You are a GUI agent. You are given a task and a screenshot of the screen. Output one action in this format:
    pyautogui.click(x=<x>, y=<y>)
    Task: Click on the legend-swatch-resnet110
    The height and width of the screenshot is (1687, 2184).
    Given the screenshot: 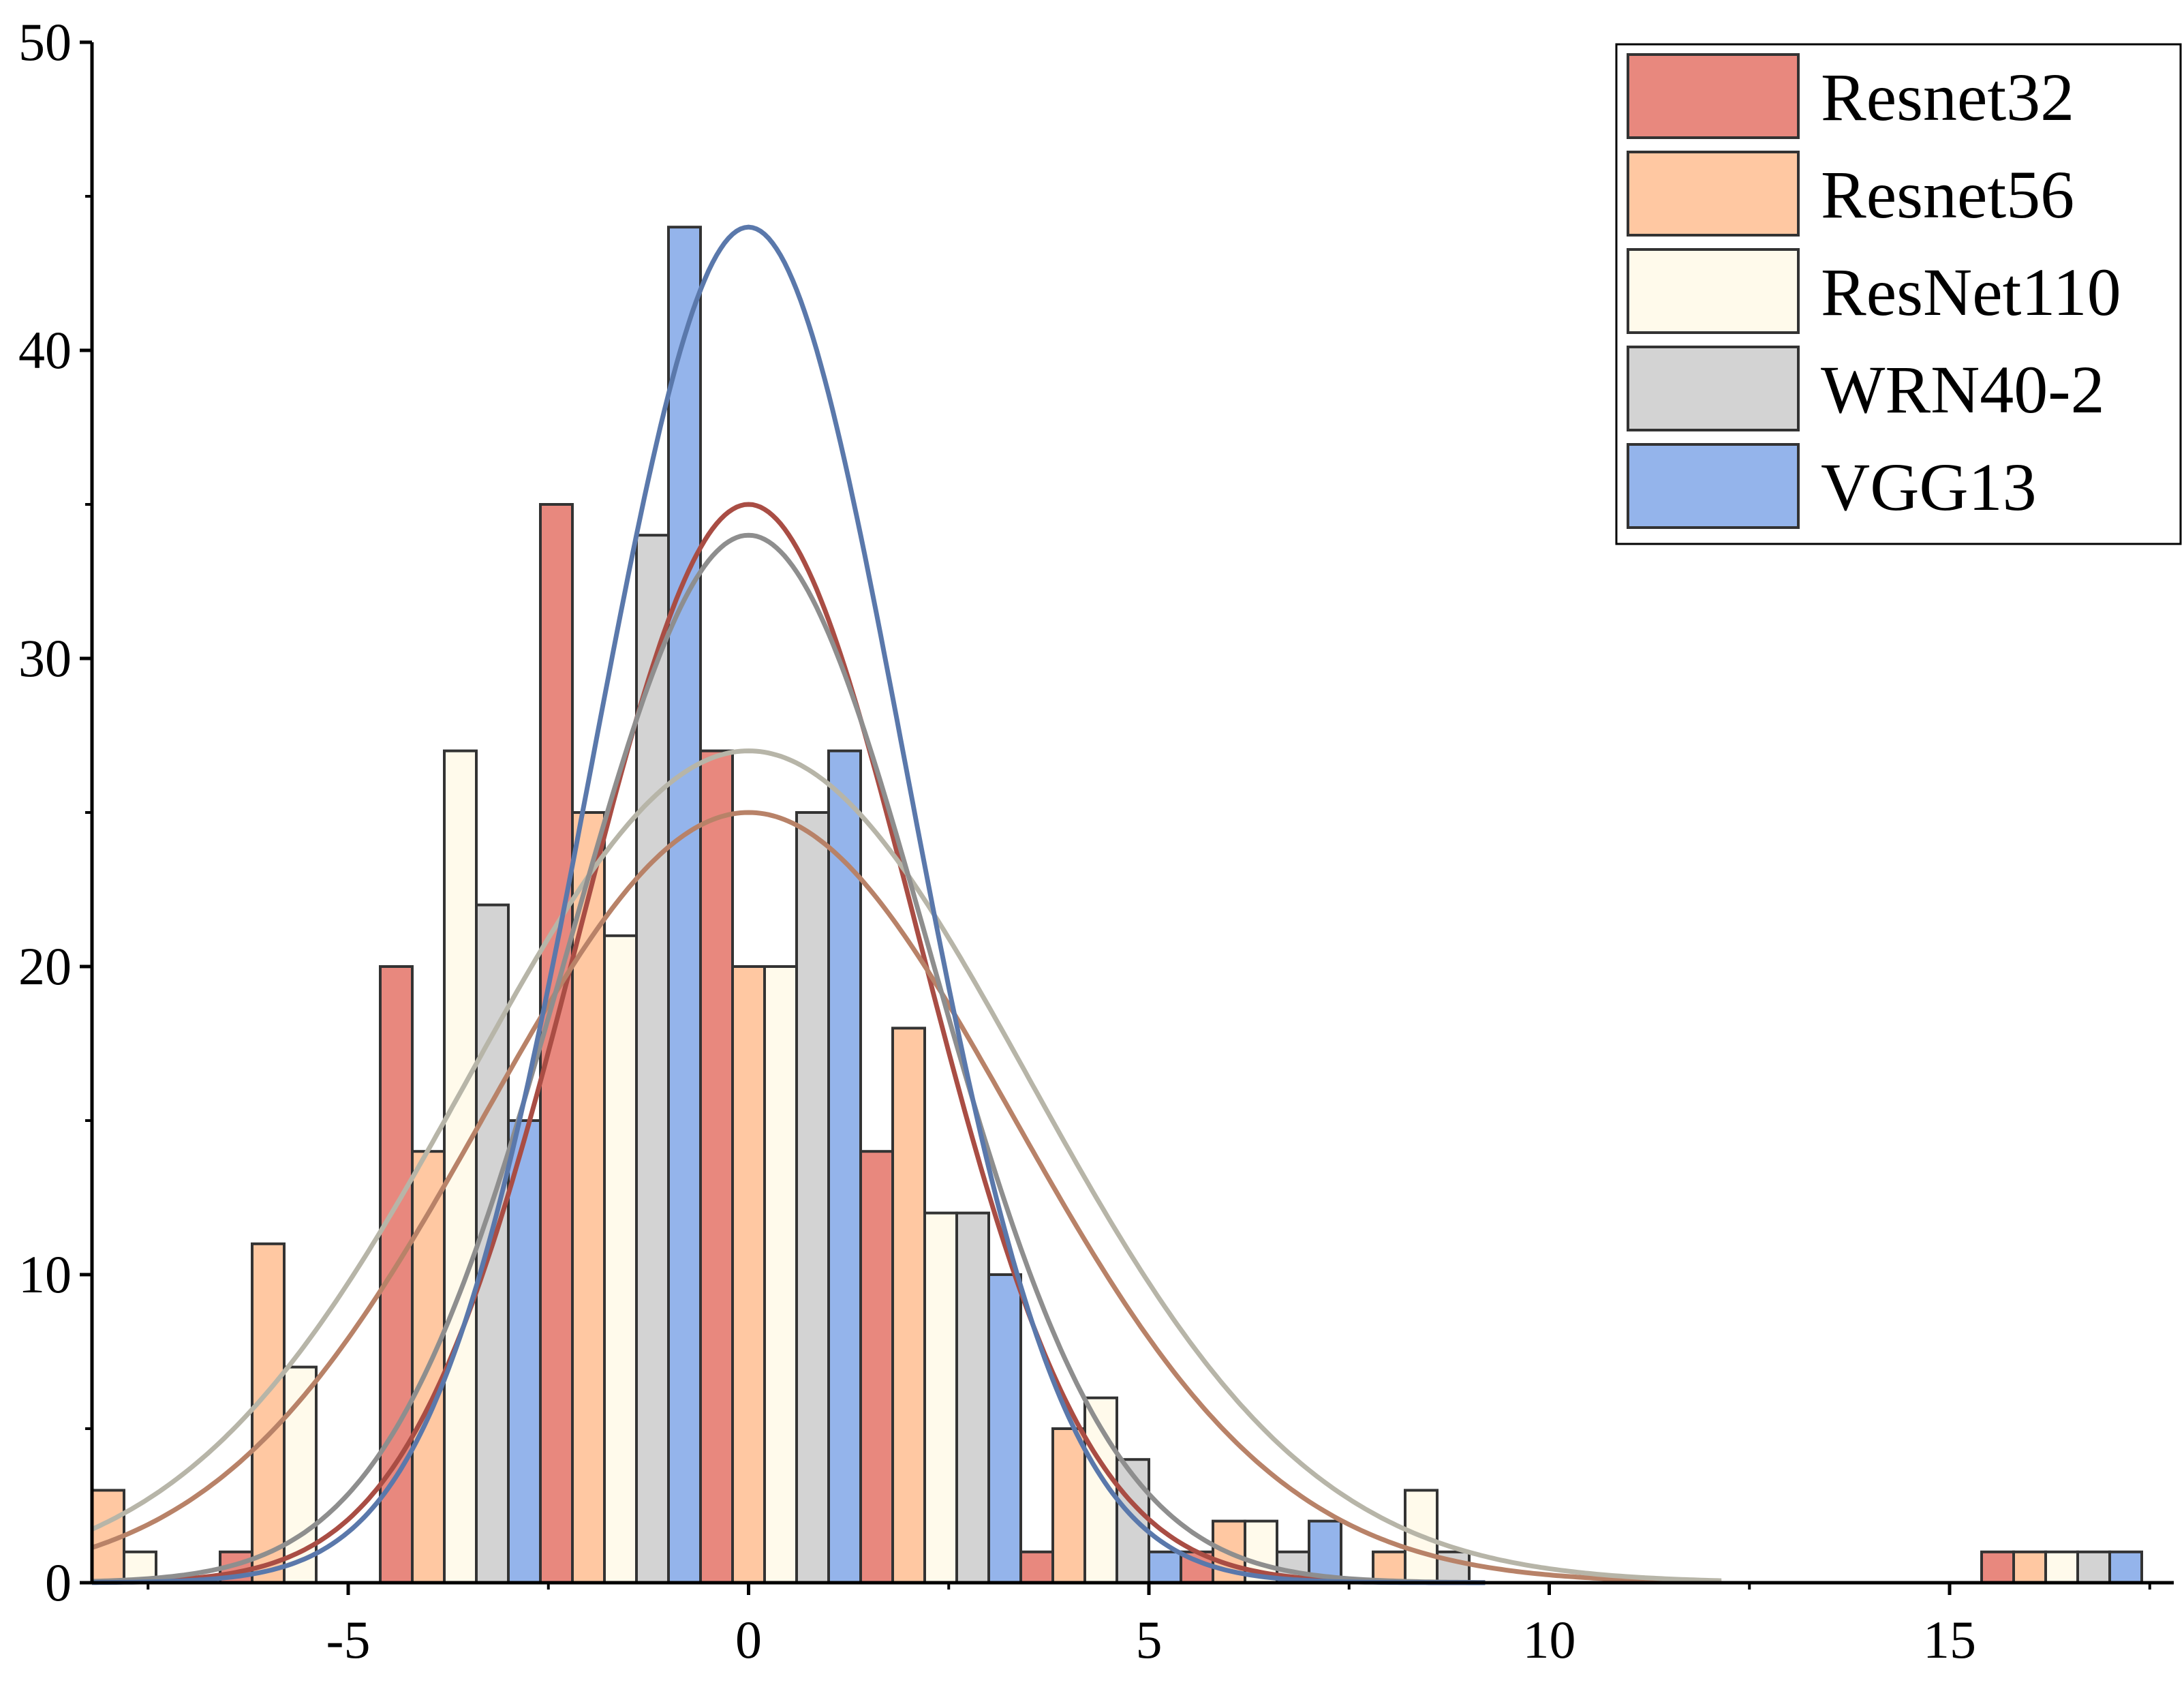 What is the action you would take?
    pyautogui.click(x=1713, y=291)
    